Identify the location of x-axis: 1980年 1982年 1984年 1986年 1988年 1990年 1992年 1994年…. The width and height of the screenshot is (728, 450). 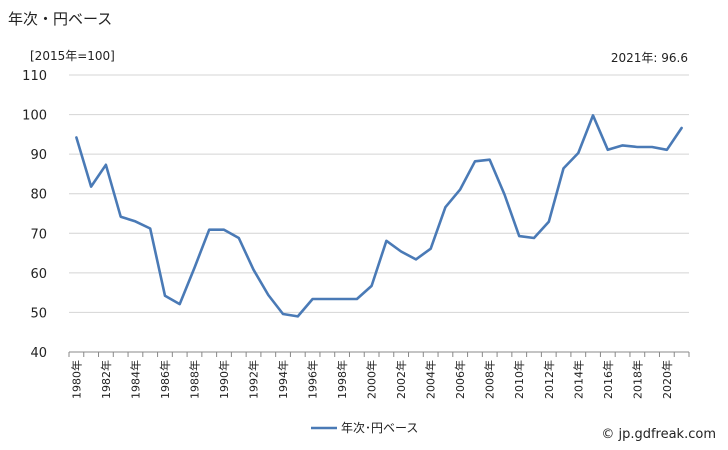
(379, 375).